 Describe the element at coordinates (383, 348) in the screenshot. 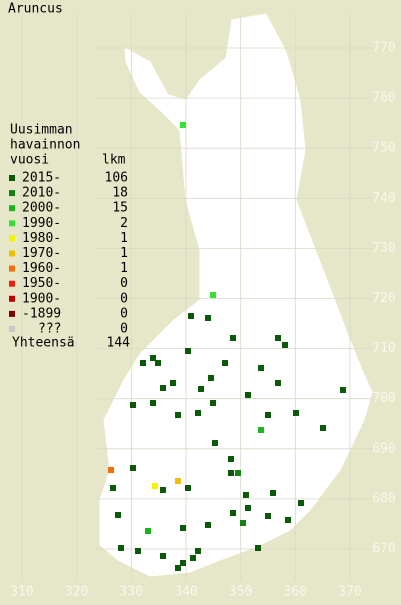

I see `y-tick-label: 710` at that location.